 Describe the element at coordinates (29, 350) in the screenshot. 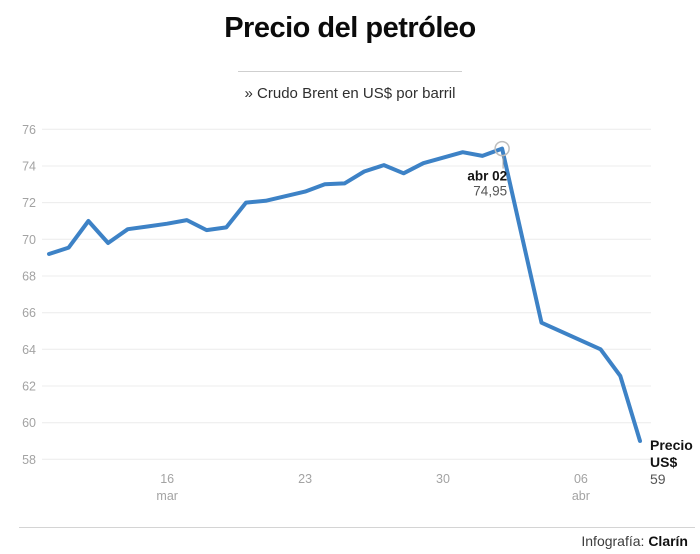

I see `y-axis-tick-label: 64` at that location.